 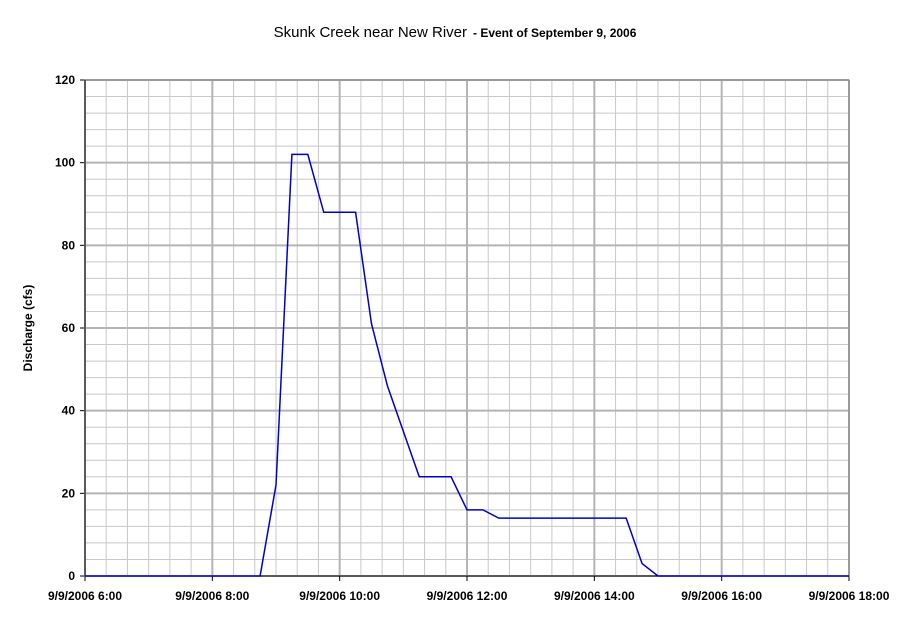 I want to click on x-tick-label: 9/9/2006 10:00, so click(x=339, y=596).